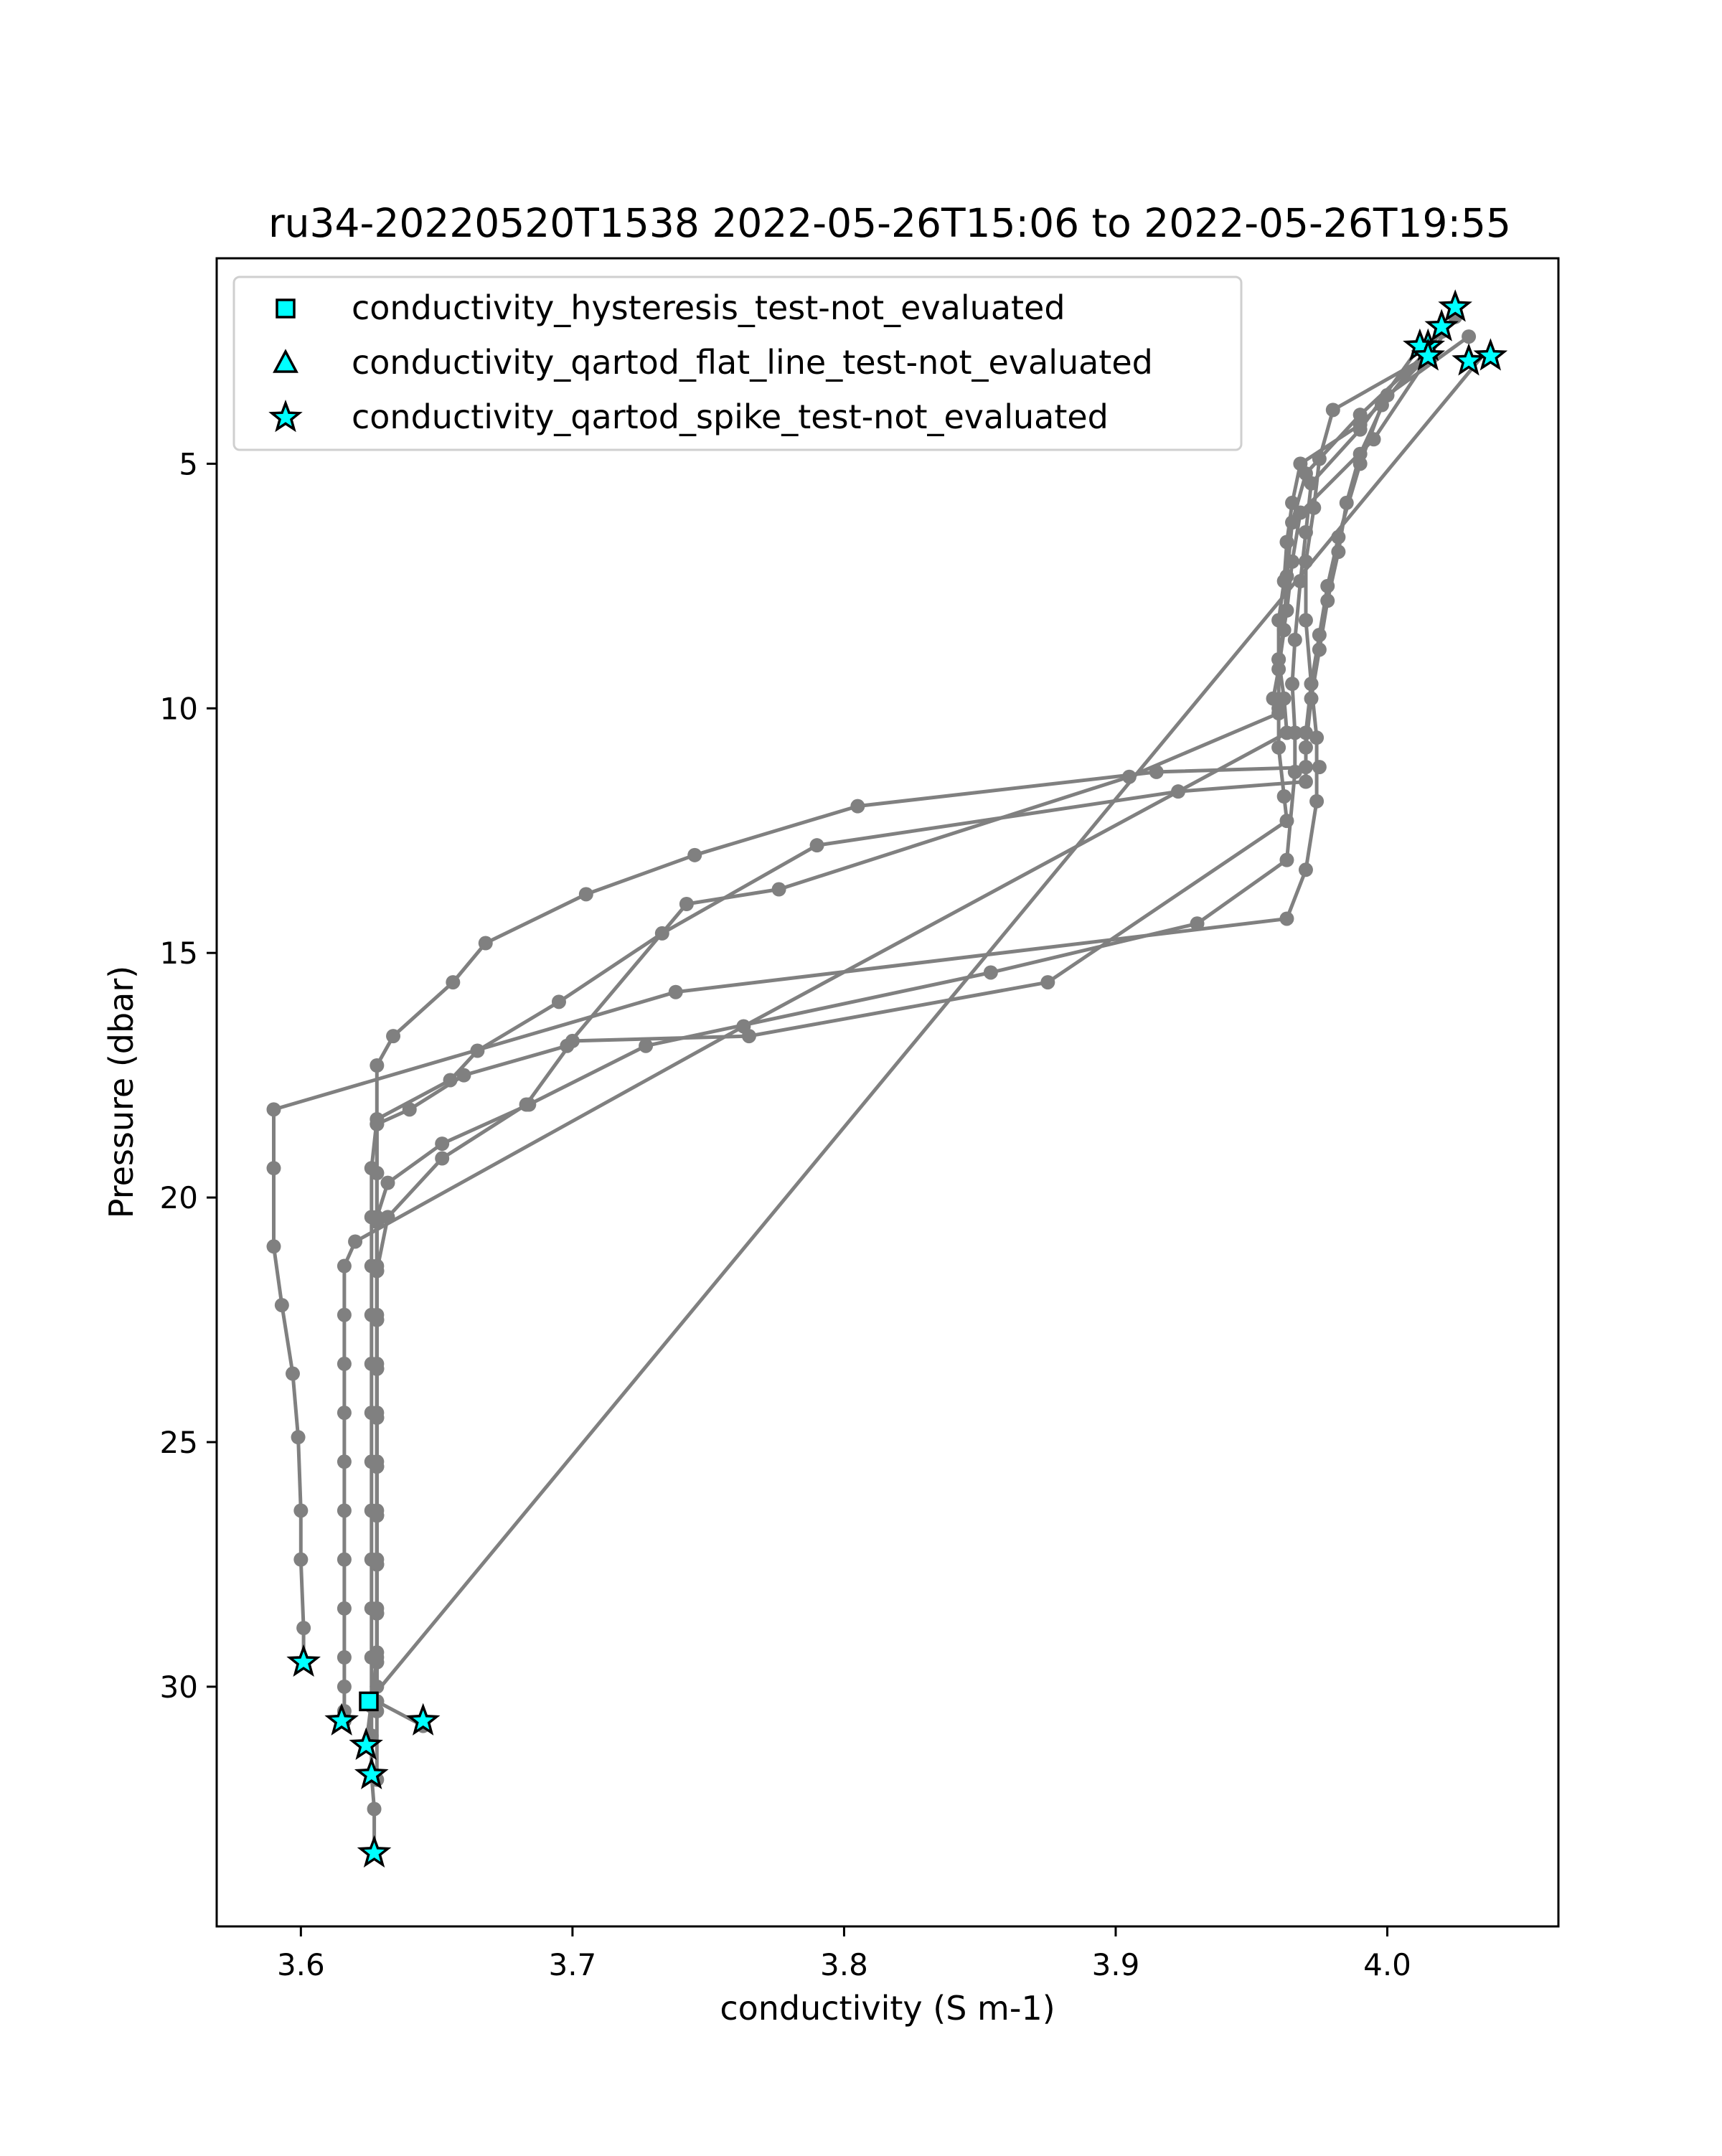 Image resolution: width=1722 pixels, height=2156 pixels. Describe the element at coordinates (369, 1702) in the screenshot. I see `square-flag-marker` at that location.